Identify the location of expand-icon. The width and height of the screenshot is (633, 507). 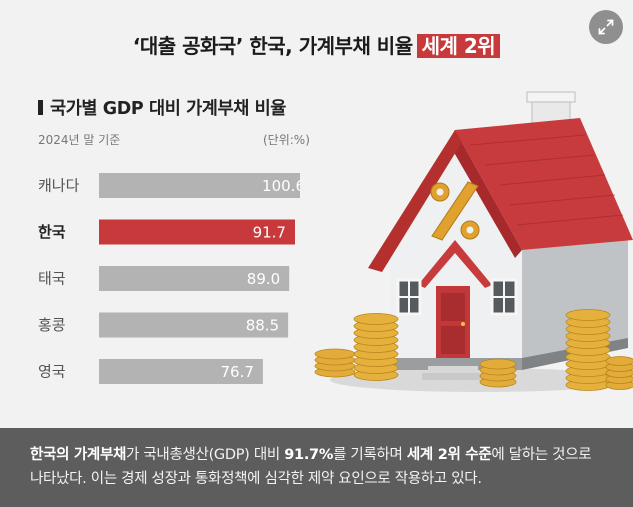
(606, 27).